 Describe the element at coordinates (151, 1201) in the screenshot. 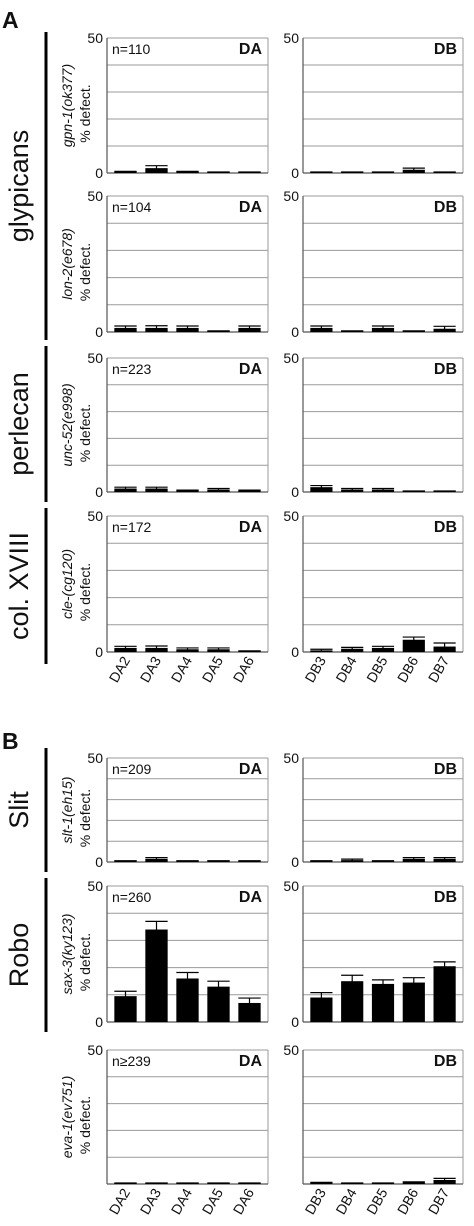

I see `chart-12-xtick-DA3: DA3` at that location.